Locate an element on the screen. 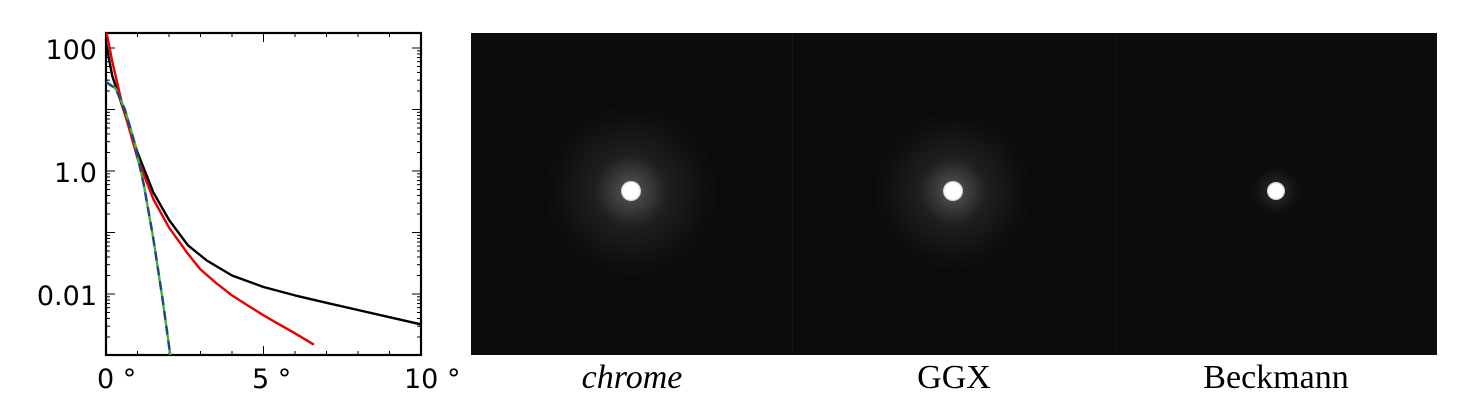  ggx-caption: GGX is located at coordinates (954, 377).